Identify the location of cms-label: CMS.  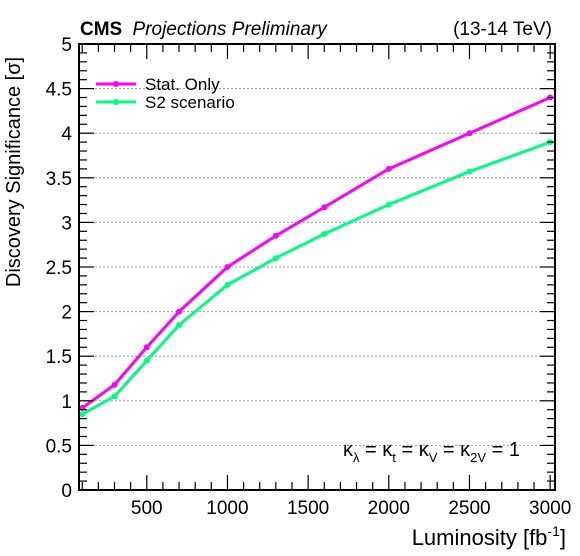
(101, 29).